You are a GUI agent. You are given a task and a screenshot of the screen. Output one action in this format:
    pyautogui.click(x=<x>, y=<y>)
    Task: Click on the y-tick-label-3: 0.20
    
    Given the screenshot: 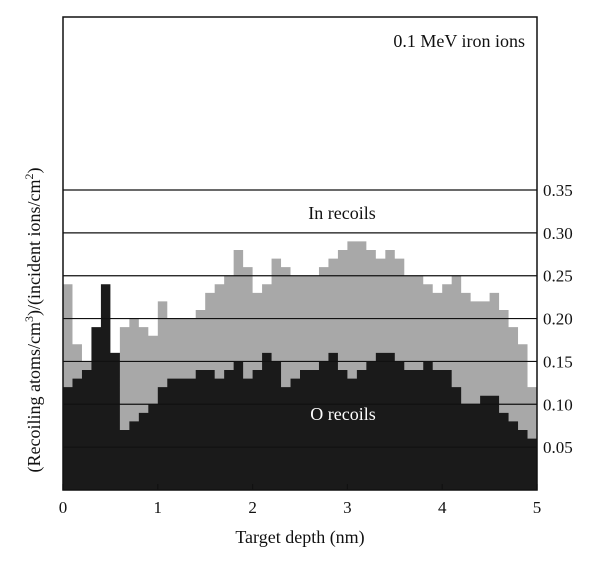 What is the action you would take?
    pyautogui.click(x=558, y=319)
    